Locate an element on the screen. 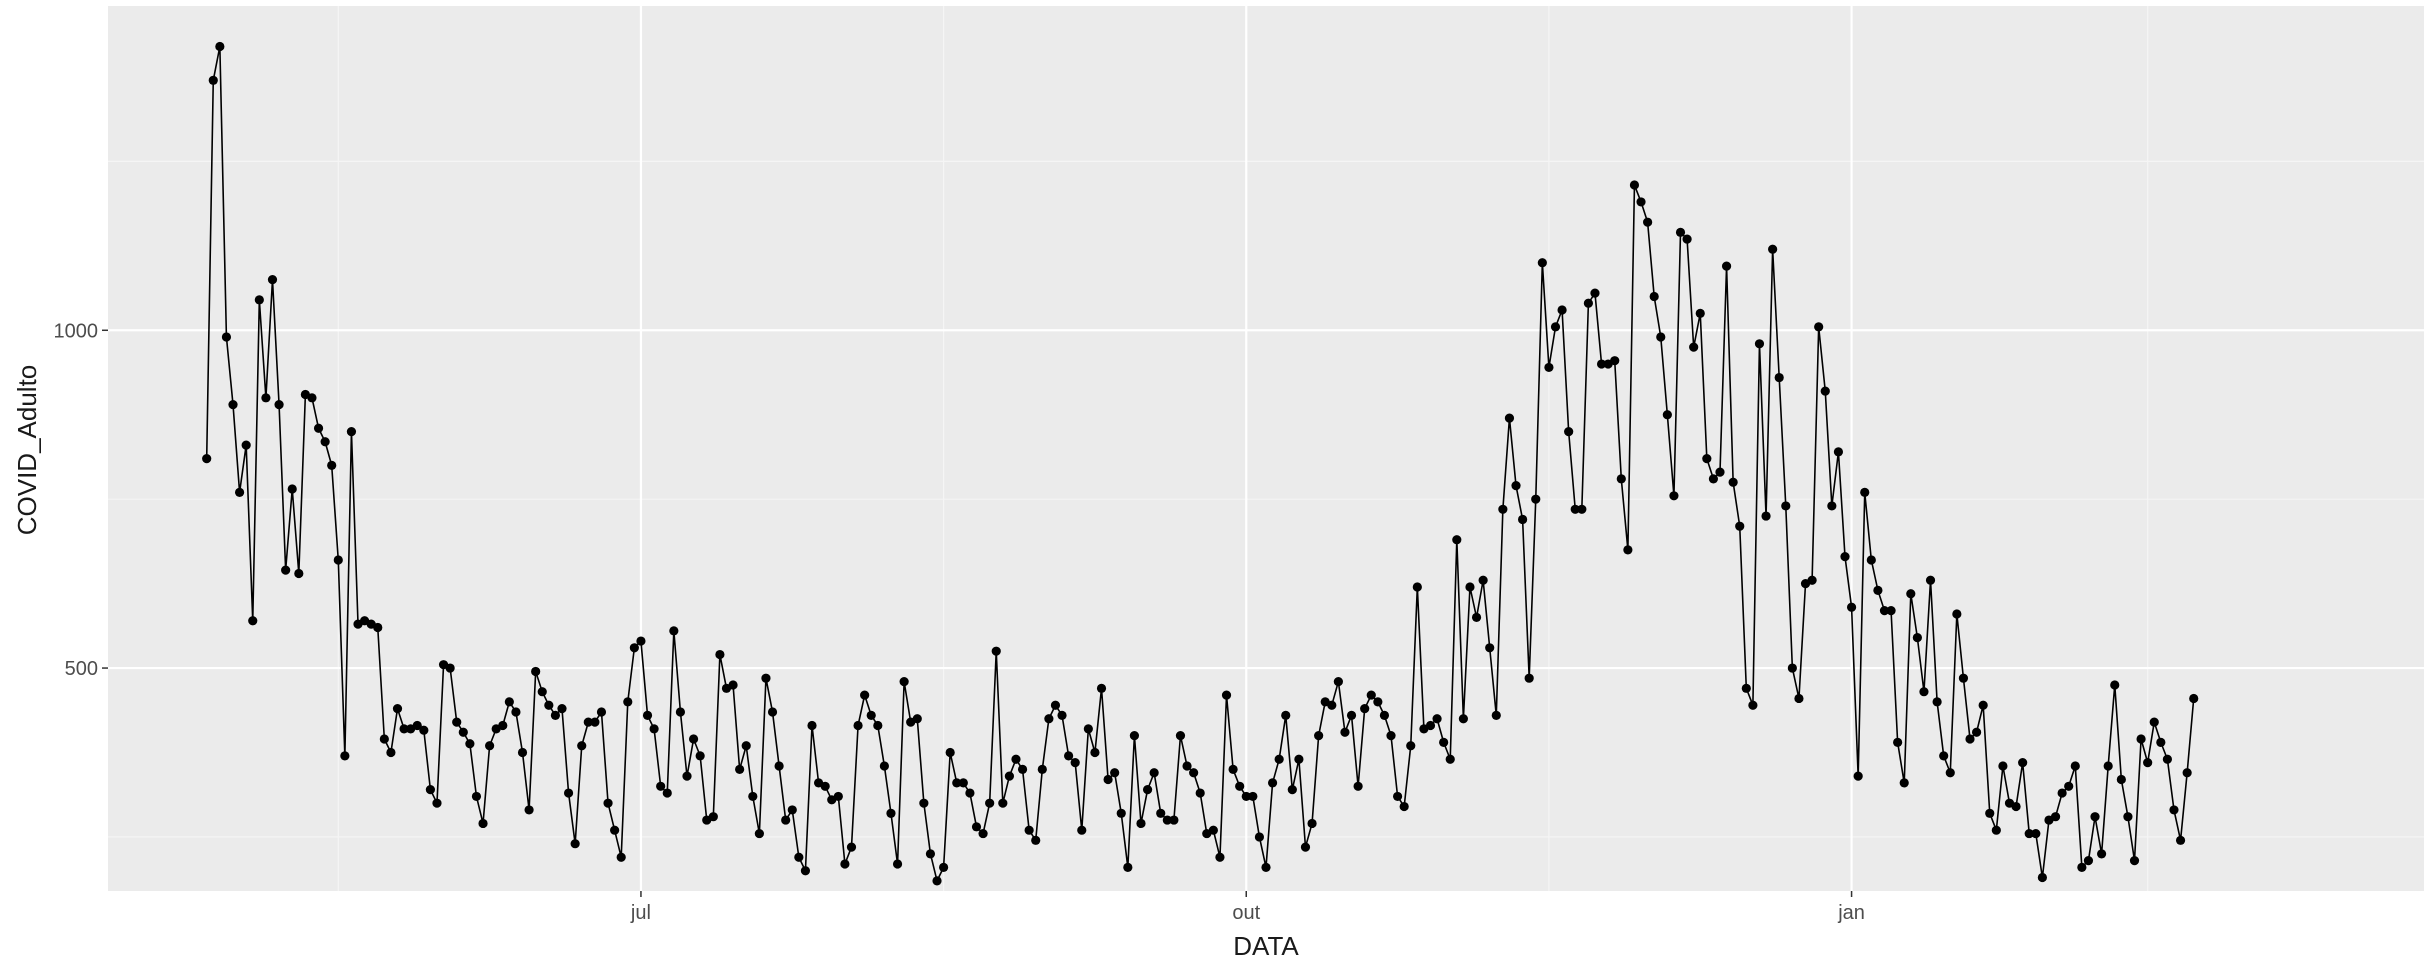  y-tick-label: 500 is located at coordinates (81, 669).